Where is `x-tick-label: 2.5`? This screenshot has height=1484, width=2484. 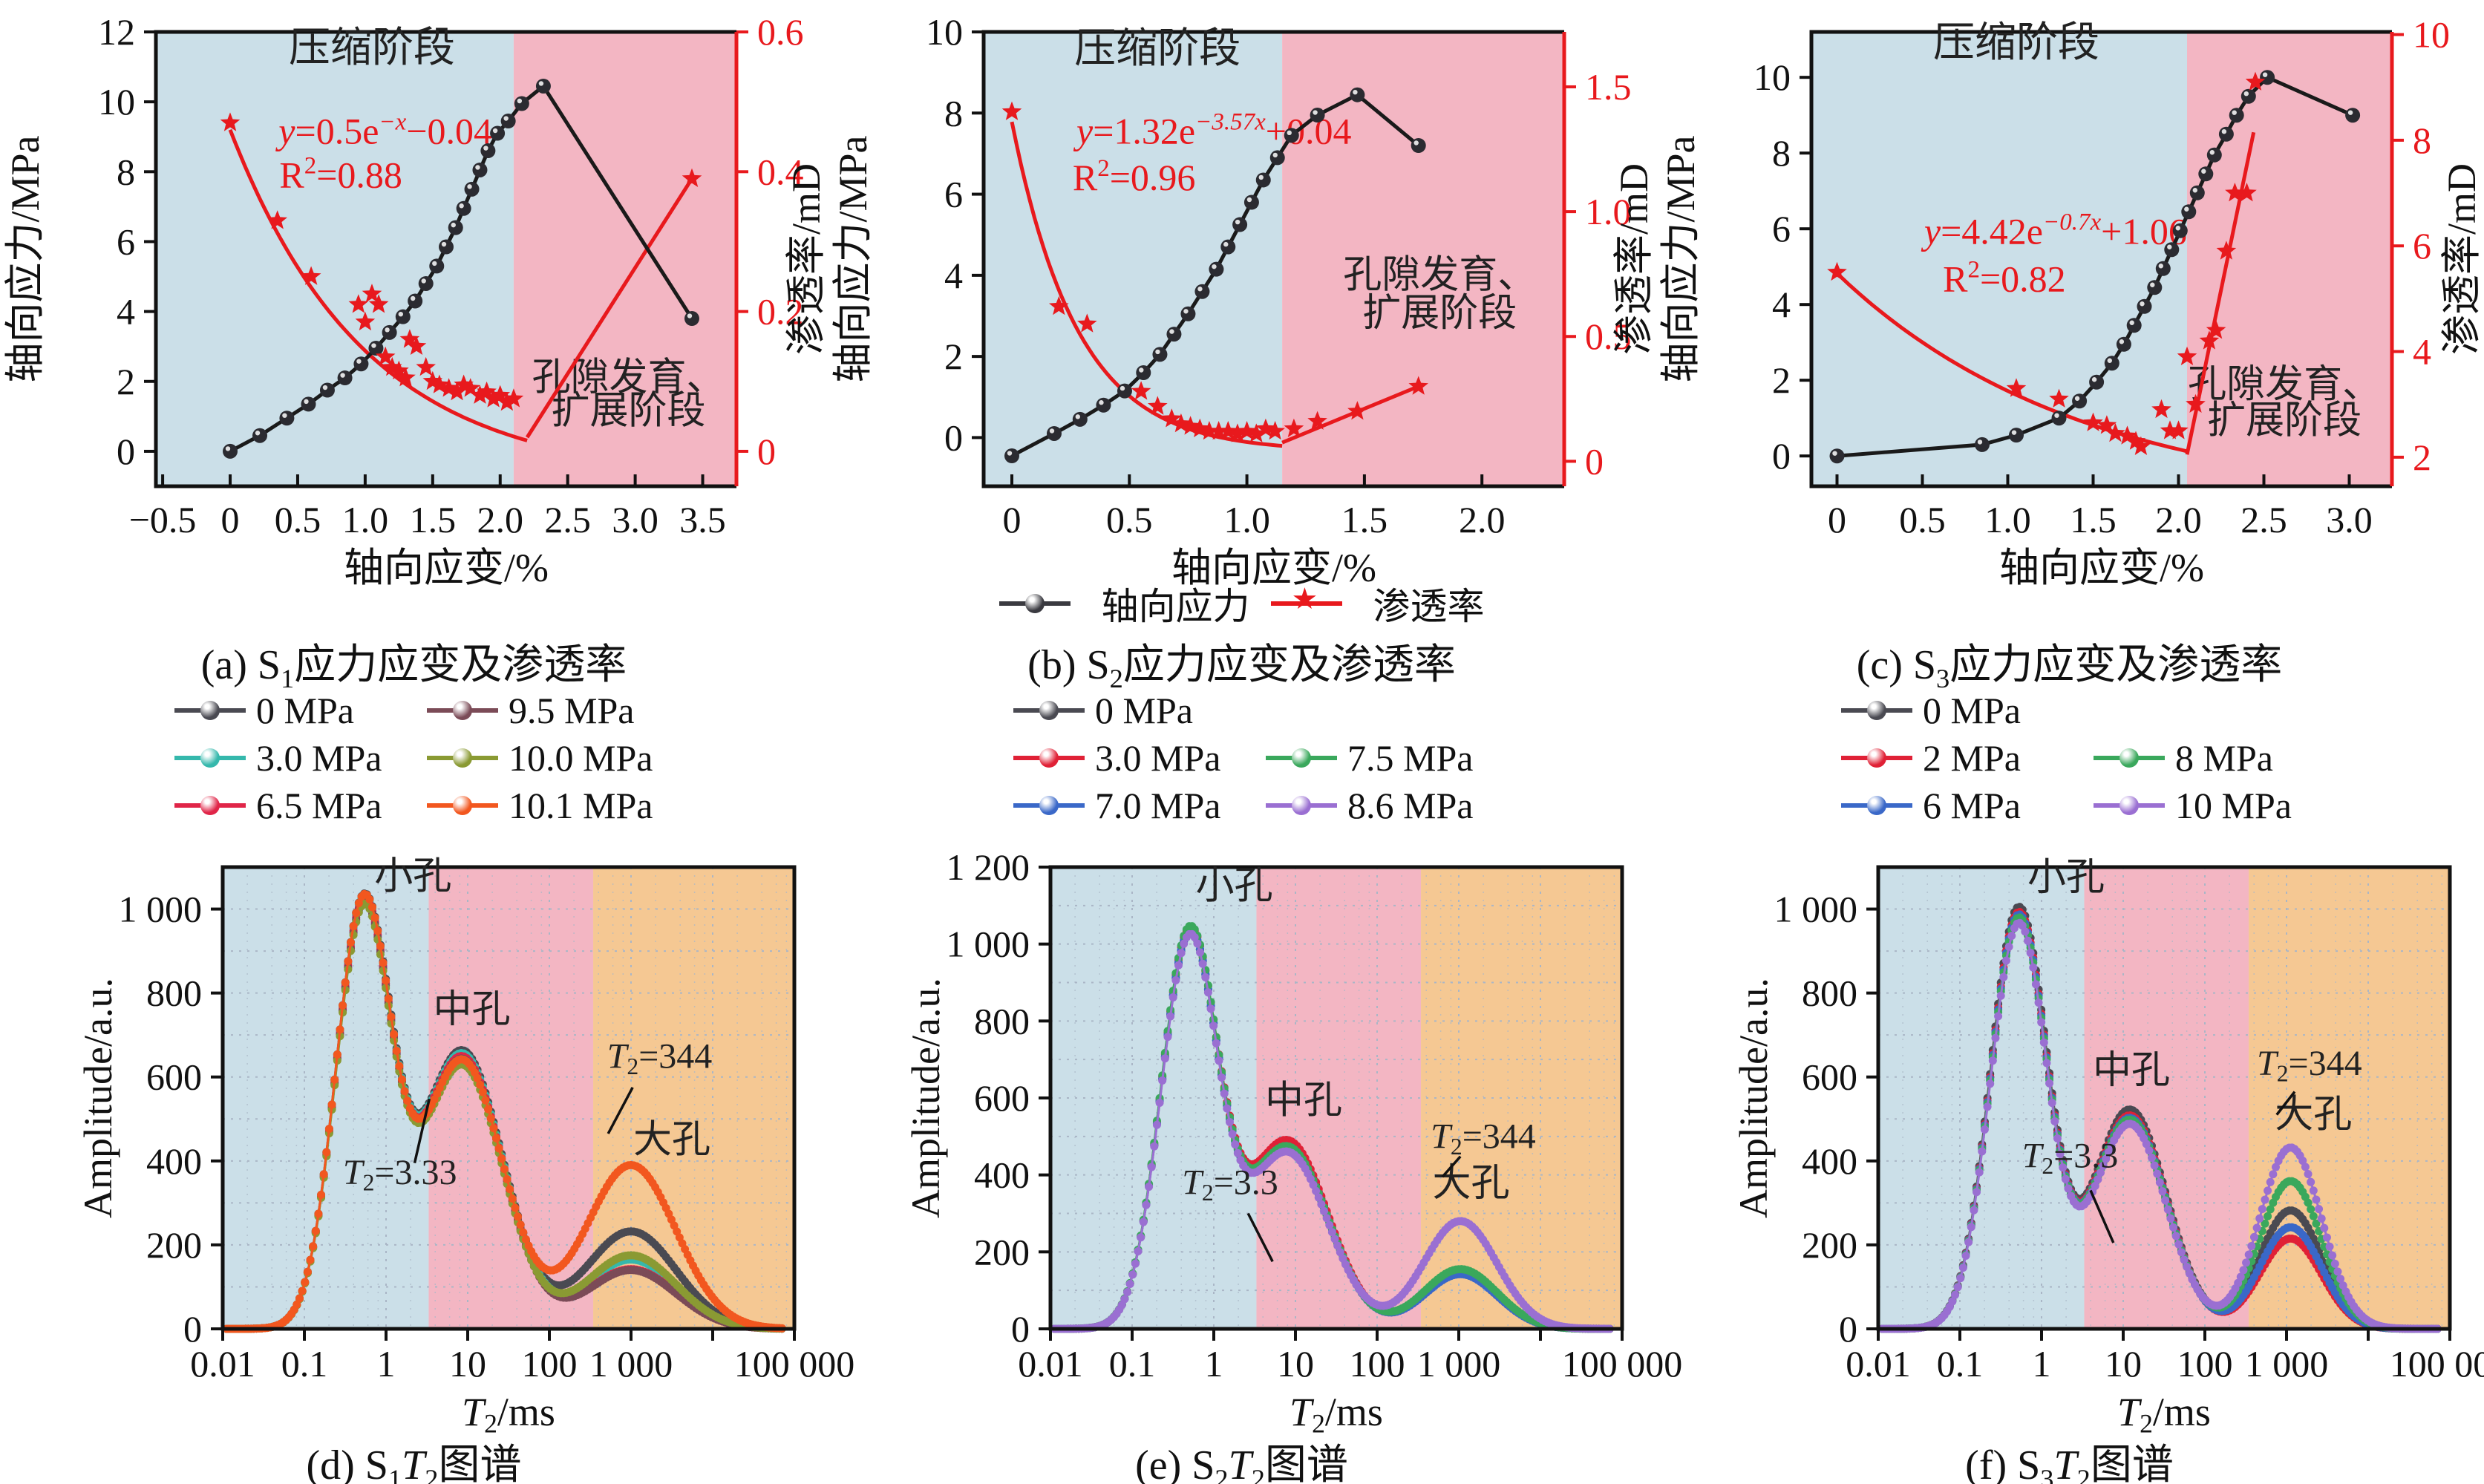
x-tick-label: 2.5 is located at coordinates (2263, 519).